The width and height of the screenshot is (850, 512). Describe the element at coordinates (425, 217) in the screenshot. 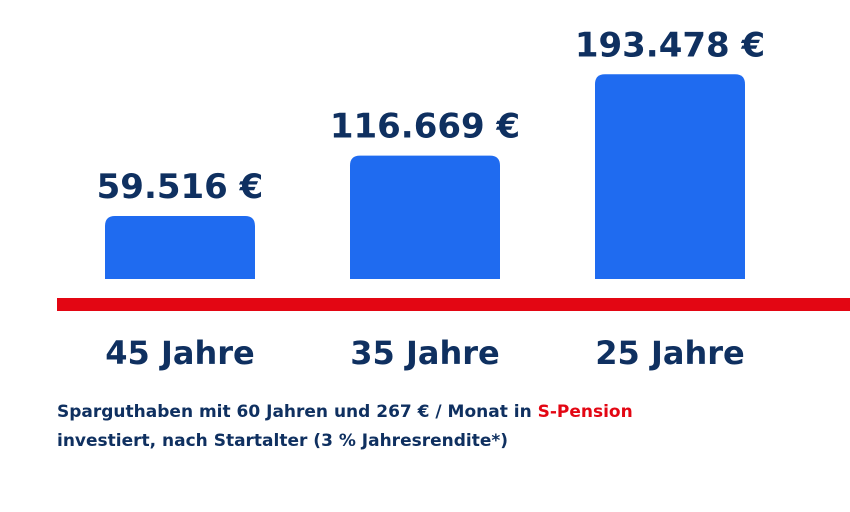

I see `bar-35-jahre` at that location.